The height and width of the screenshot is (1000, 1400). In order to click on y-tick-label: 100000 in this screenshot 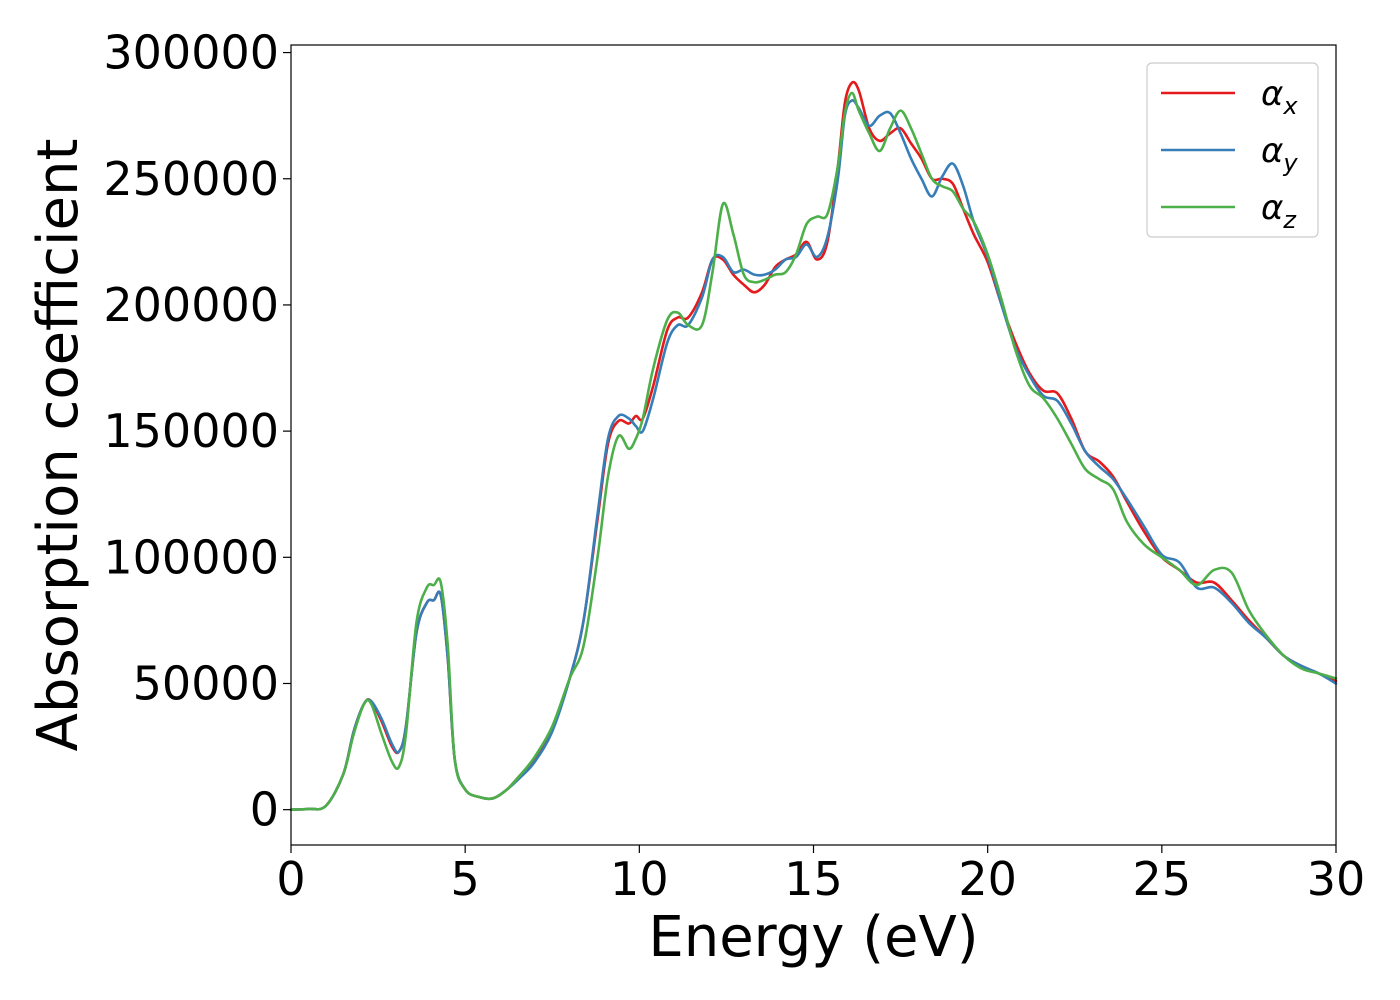, I will do `click(191, 557)`.